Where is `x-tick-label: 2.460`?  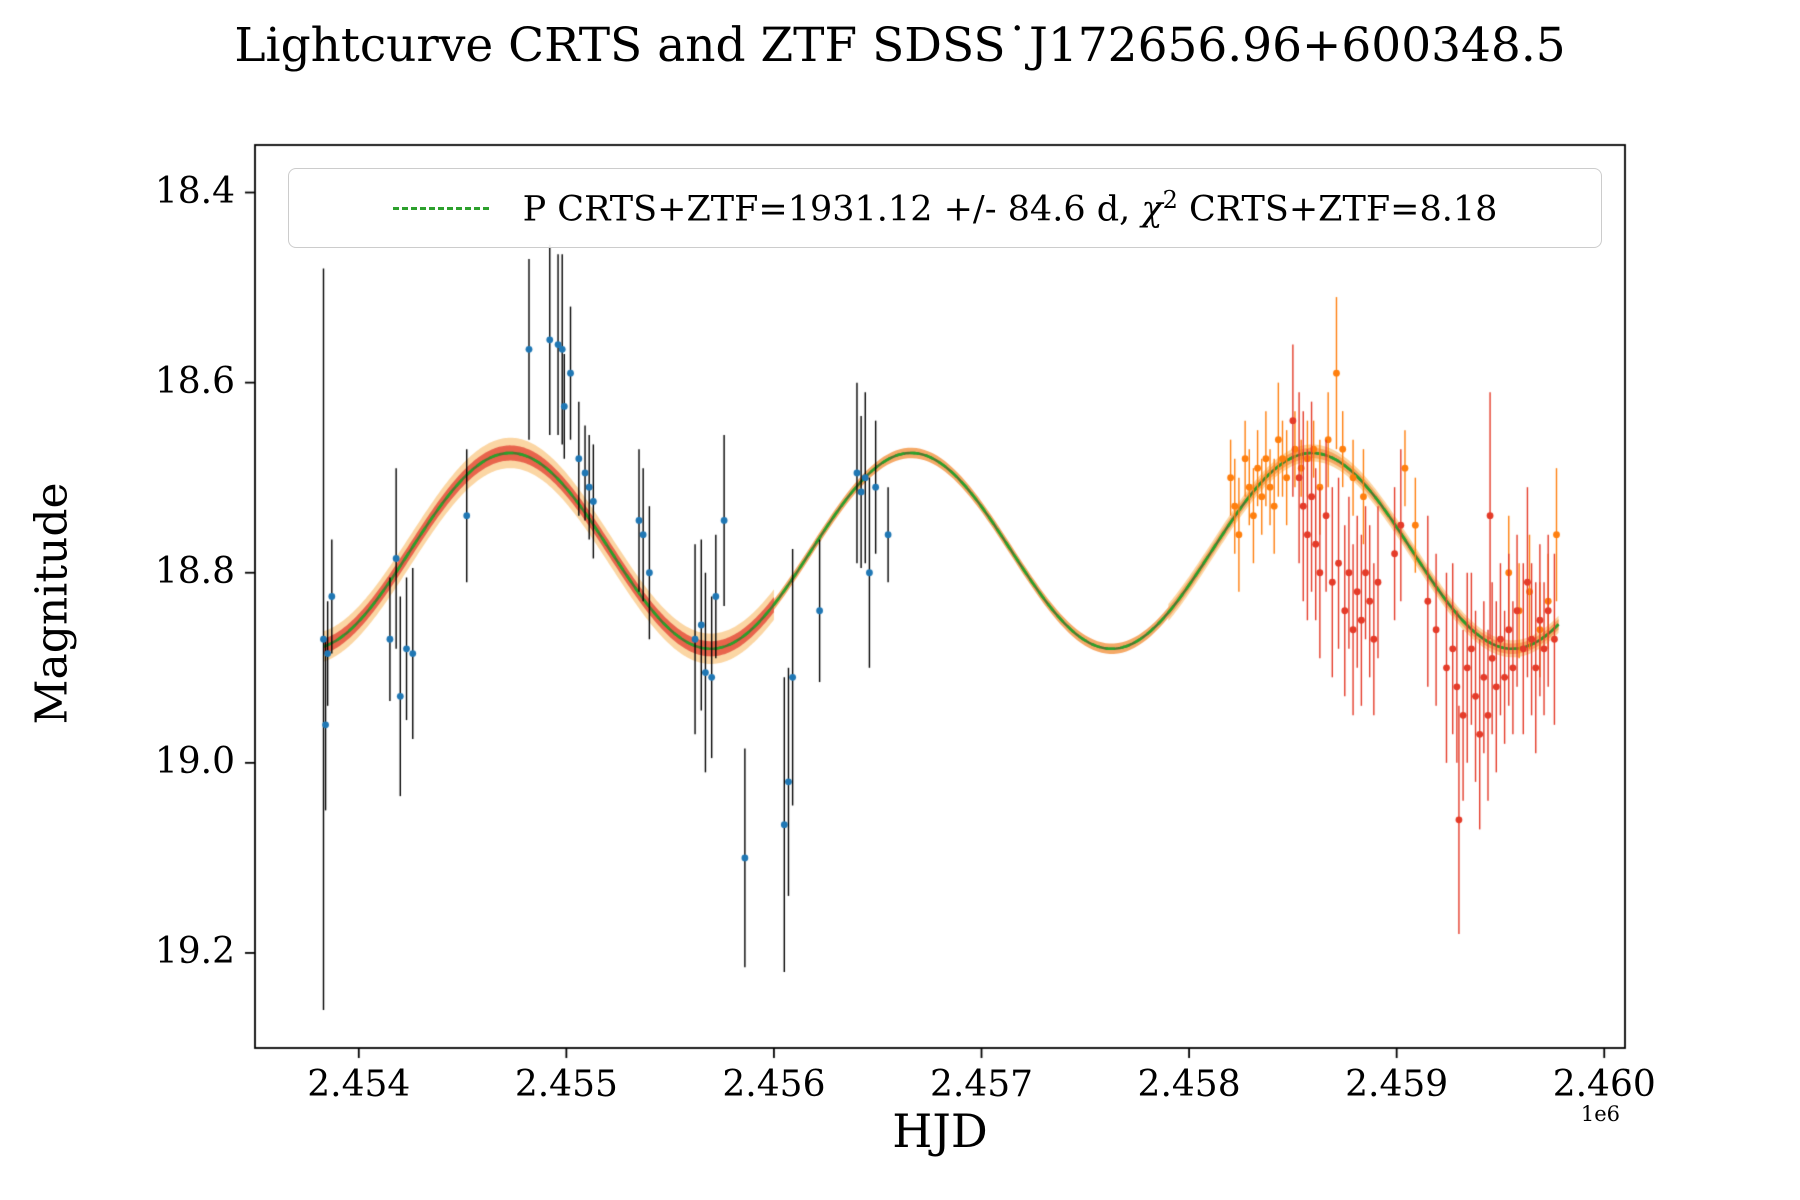
x-tick-label: 2.460 is located at coordinates (1604, 1084).